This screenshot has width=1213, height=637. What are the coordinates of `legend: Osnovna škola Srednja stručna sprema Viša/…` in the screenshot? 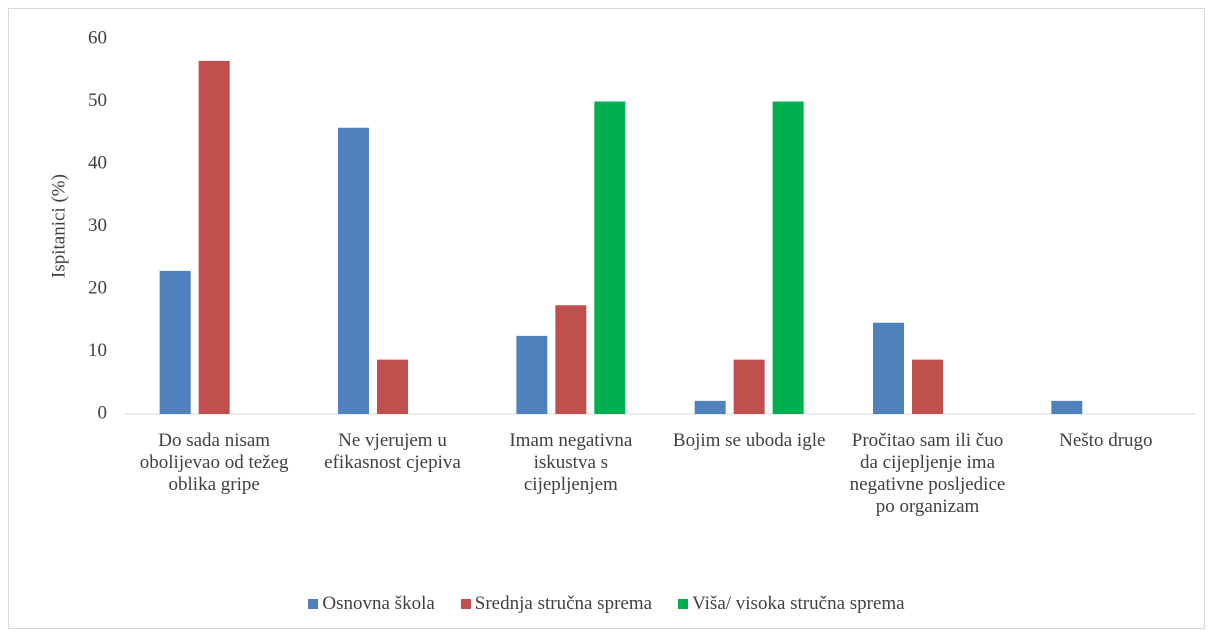 It's located at (606, 604).